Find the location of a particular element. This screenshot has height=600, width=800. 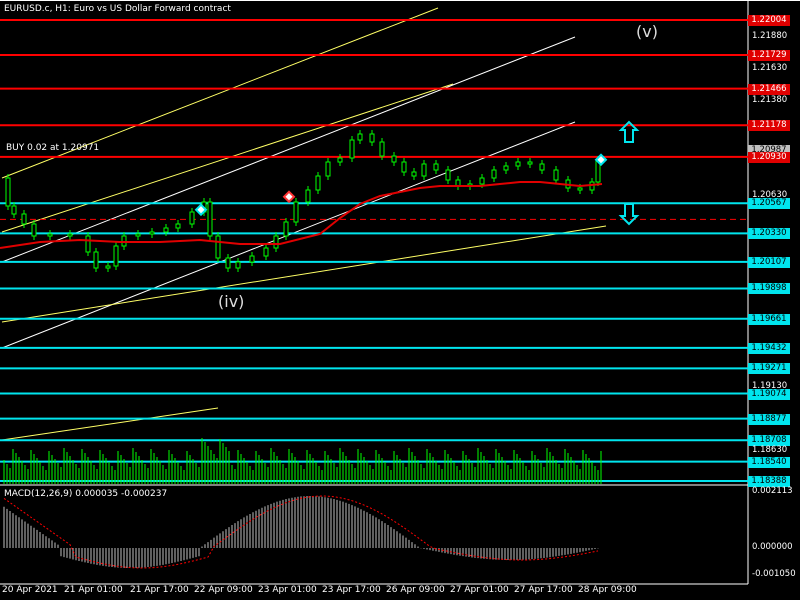

macd-signal-line is located at coordinates (301, 532).